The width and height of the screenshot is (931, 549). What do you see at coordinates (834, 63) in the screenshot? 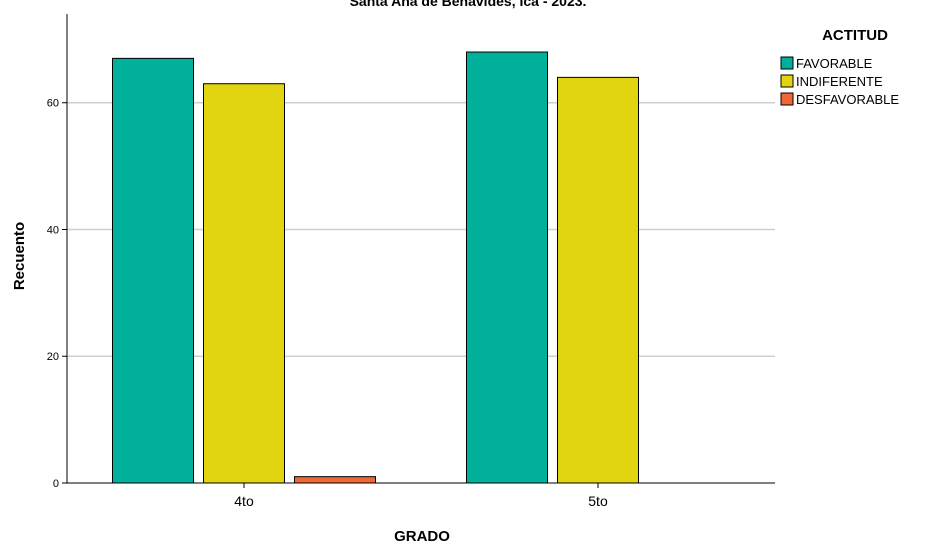
I see `legend-label: FAVORABLE` at bounding box center [834, 63].